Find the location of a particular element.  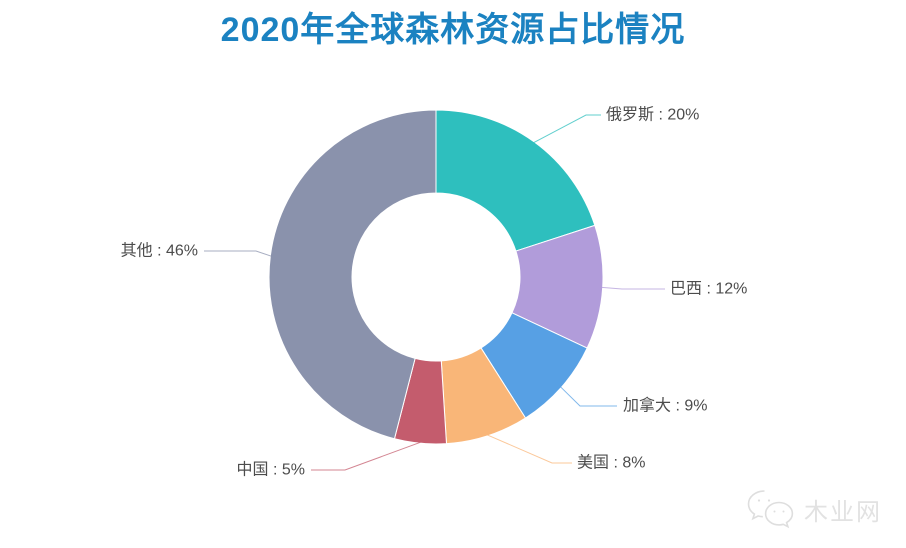

slice-label-2: 加拿大 : 9% is located at coordinates (665, 405).